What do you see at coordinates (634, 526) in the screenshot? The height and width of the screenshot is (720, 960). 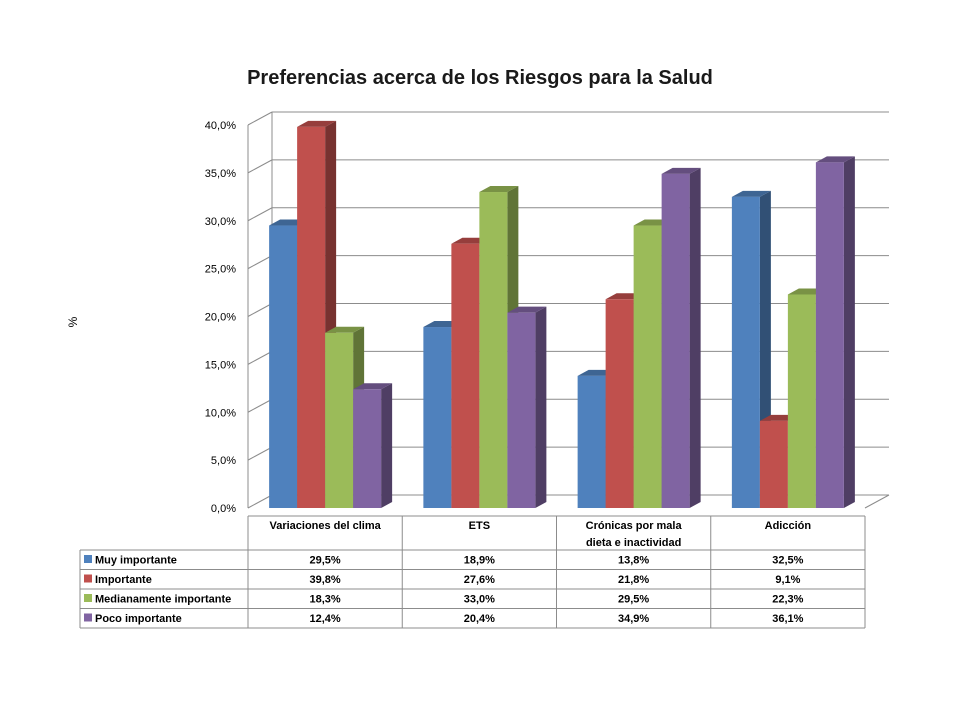 I see `category-label: Crónicas por mala` at bounding box center [634, 526].